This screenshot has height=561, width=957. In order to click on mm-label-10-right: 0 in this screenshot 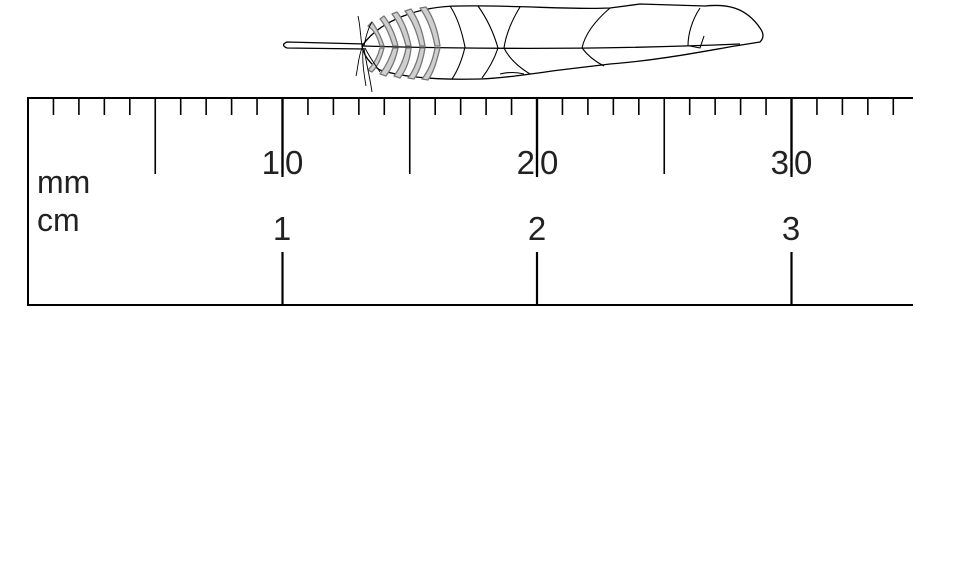, I will do `click(294, 162)`.